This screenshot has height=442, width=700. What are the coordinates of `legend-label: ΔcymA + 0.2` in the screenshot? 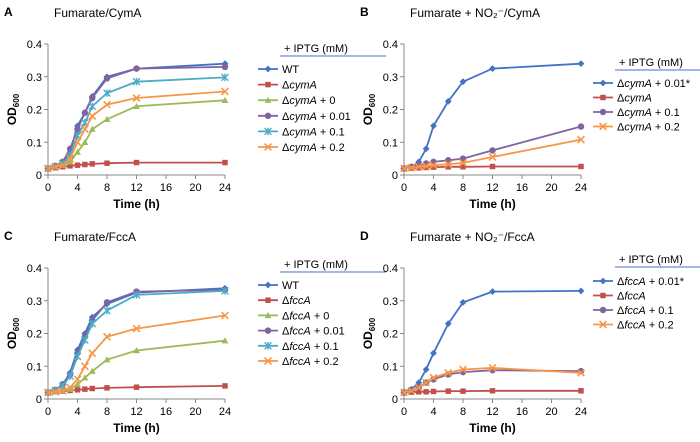 It's located at (648, 128).